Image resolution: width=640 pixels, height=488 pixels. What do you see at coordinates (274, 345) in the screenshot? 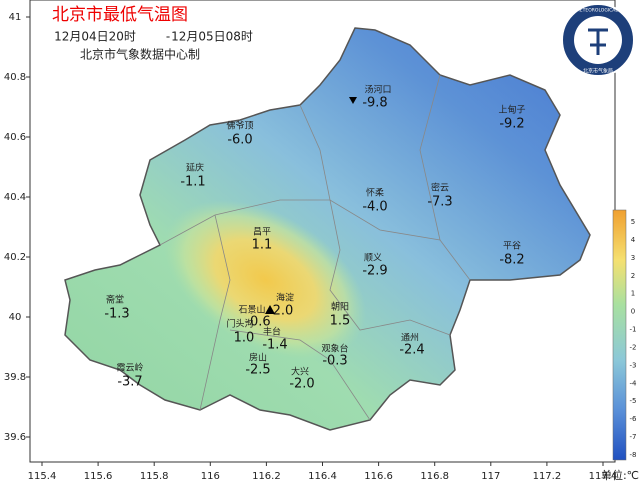
I see `station-temp: -1.4` at bounding box center [274, 345].